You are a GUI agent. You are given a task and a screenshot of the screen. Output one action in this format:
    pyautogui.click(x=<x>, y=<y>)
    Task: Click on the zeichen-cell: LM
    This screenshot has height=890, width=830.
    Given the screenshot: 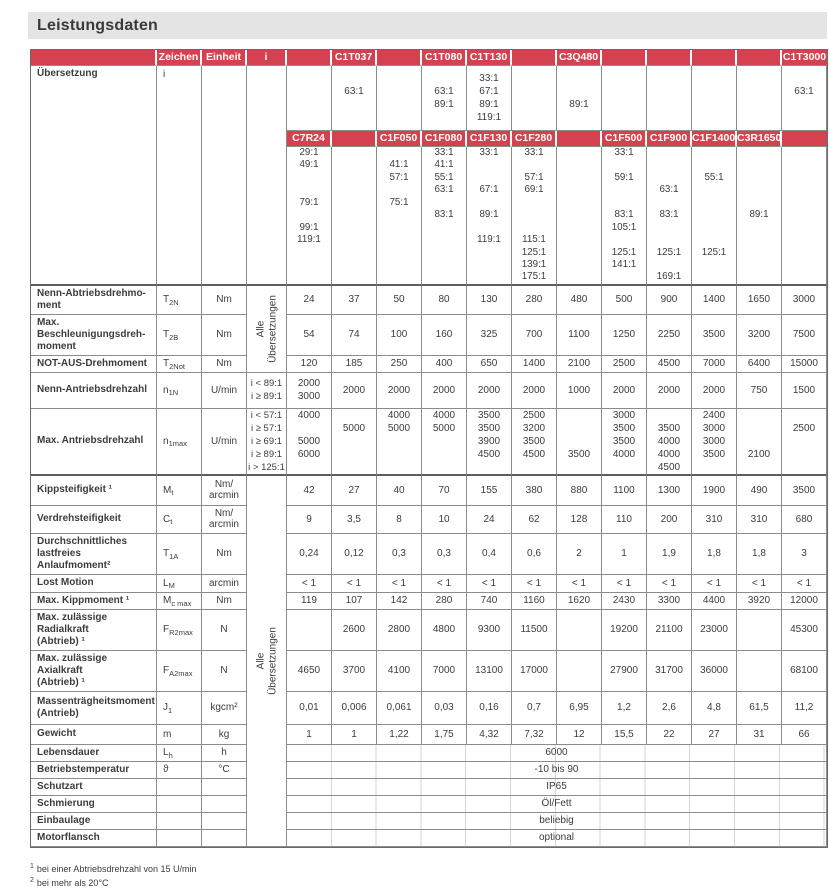 What is the action you would take?
    pyautogui.click(x=179, y=583)
    